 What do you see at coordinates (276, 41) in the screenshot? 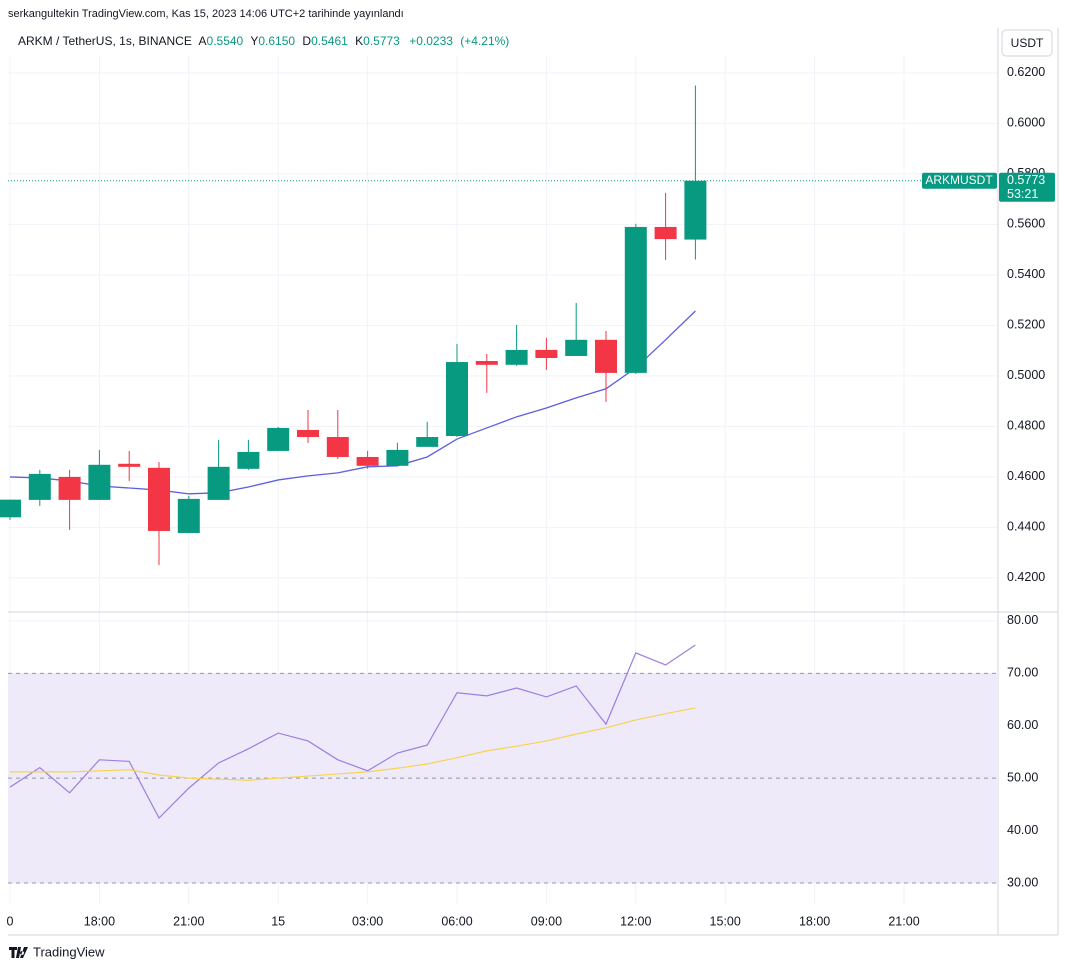
I see `legend-high: 0.6150` at bounding box center [276, 41].